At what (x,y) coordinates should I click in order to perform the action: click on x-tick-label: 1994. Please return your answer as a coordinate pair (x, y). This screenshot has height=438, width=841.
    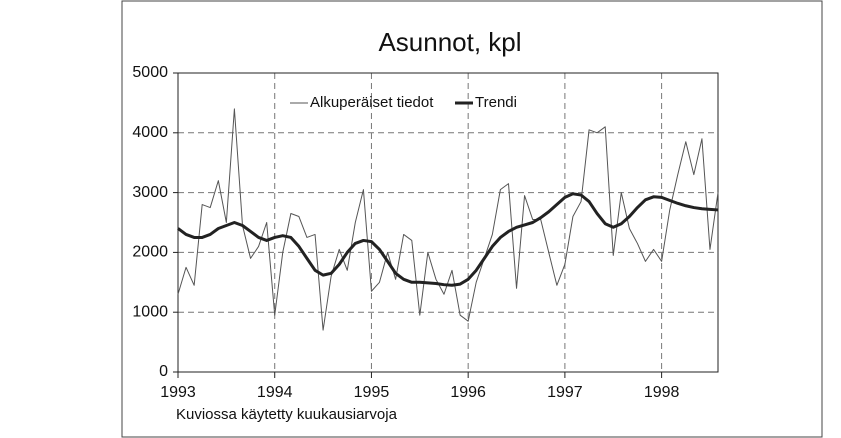
    Looking at the image, I should click on (275, 392).